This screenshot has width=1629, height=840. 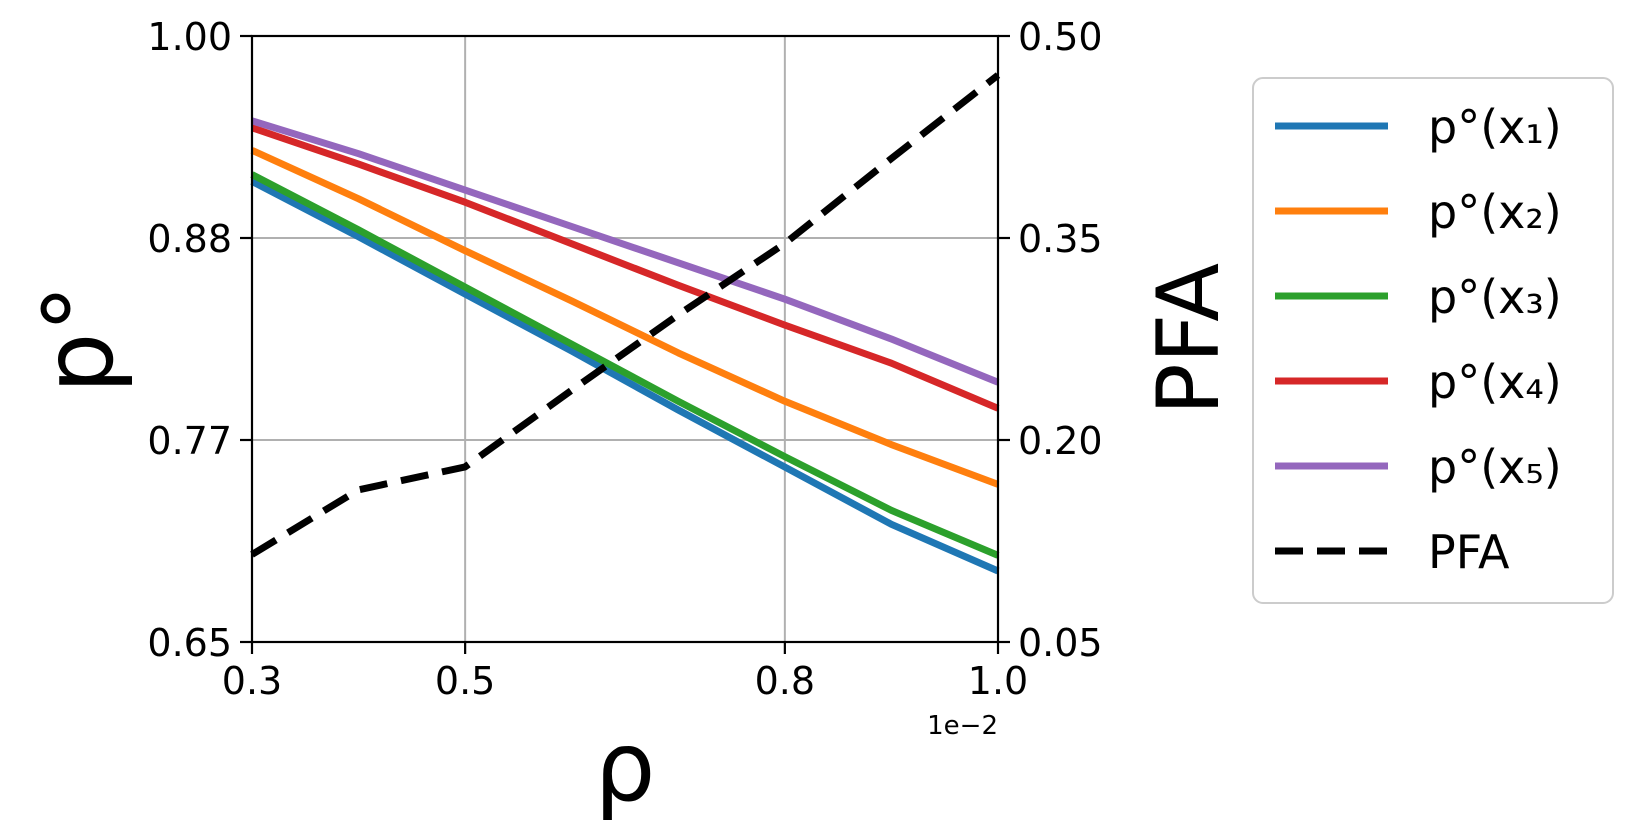 I want to click on legend-label: p°(x₅), so click(x=1495, y=467).